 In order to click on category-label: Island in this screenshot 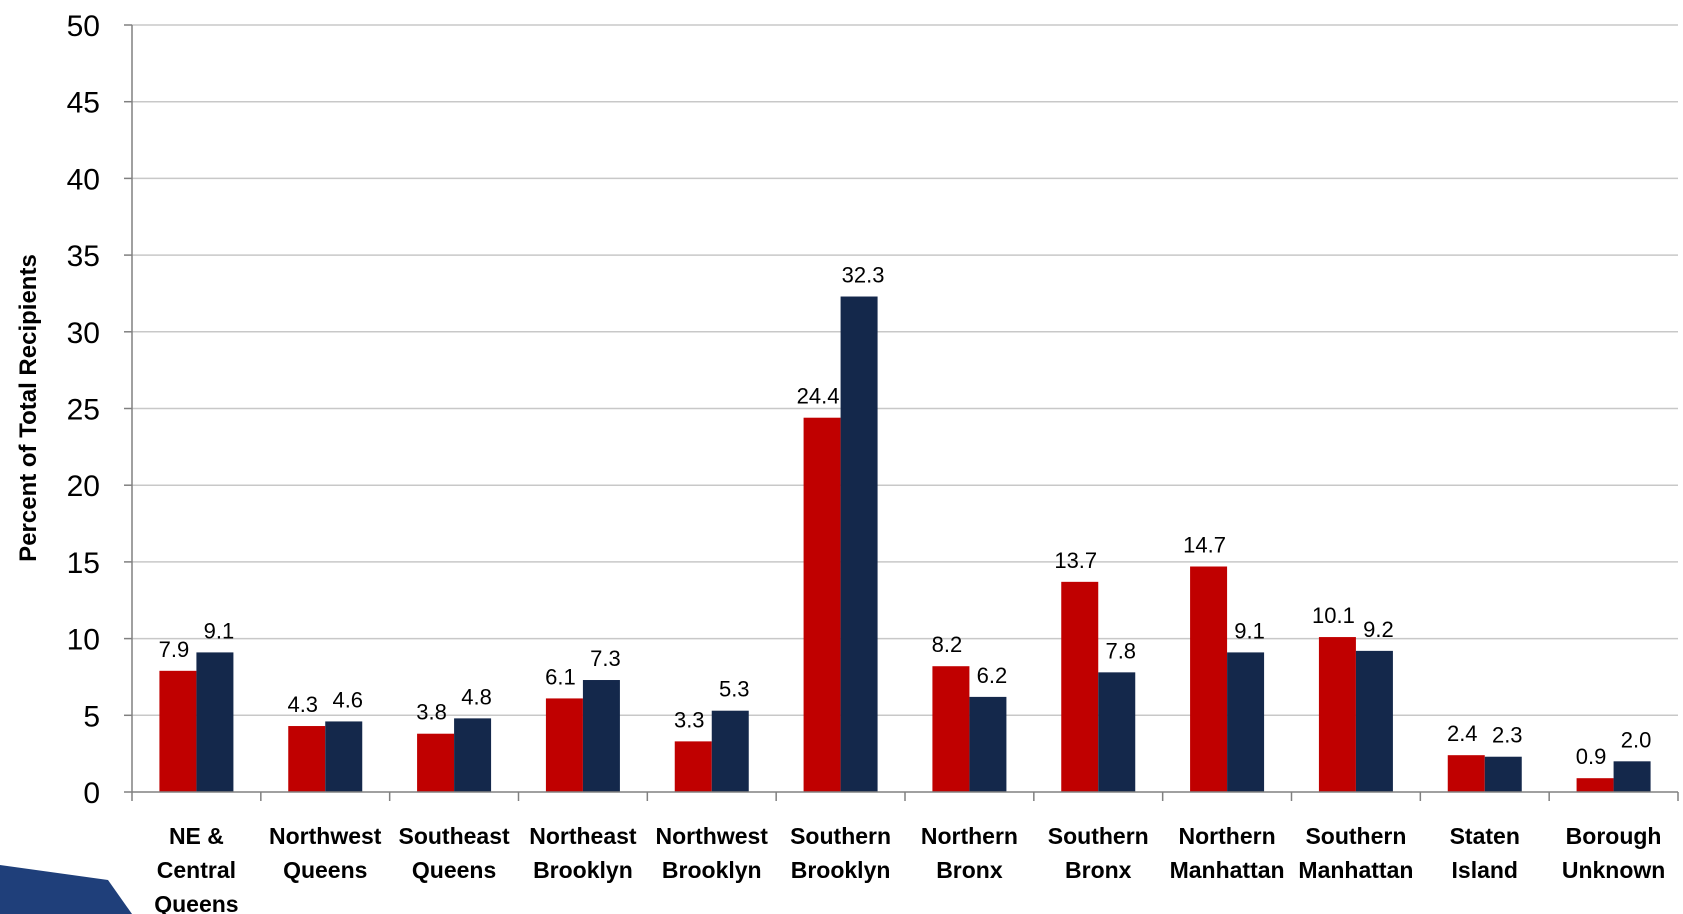, I will do `click(1485, 870)`.